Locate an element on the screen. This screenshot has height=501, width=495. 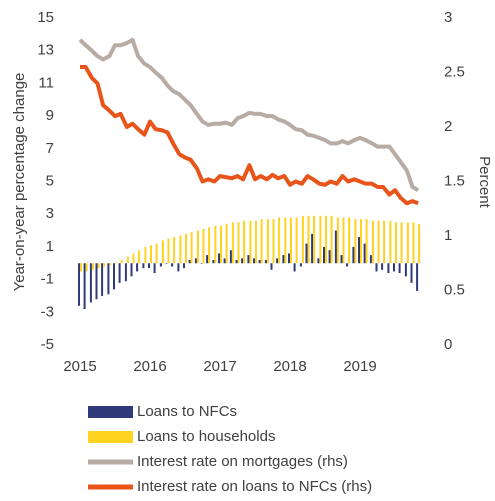
y-tick-label: -1 is located at coordinates (47, 279).